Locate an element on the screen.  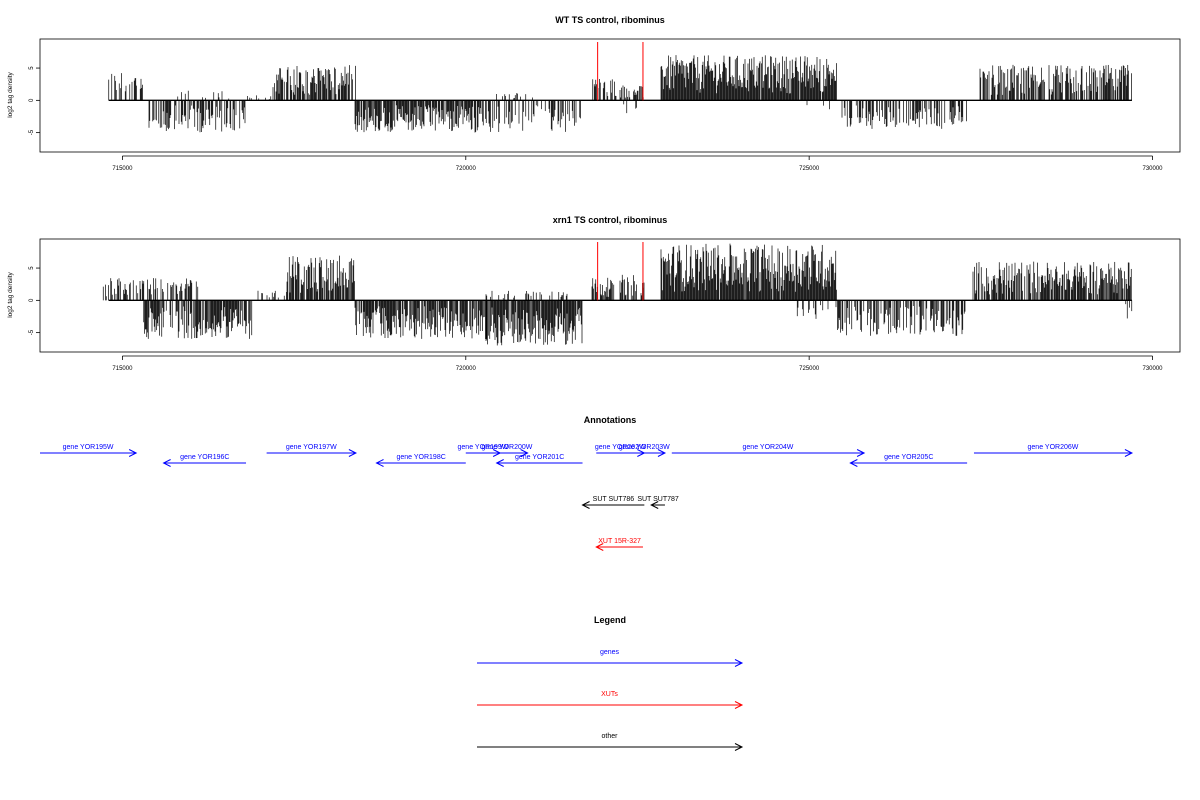
annotation-feature: SUT SUT786 is located at coordinates (613, 502).